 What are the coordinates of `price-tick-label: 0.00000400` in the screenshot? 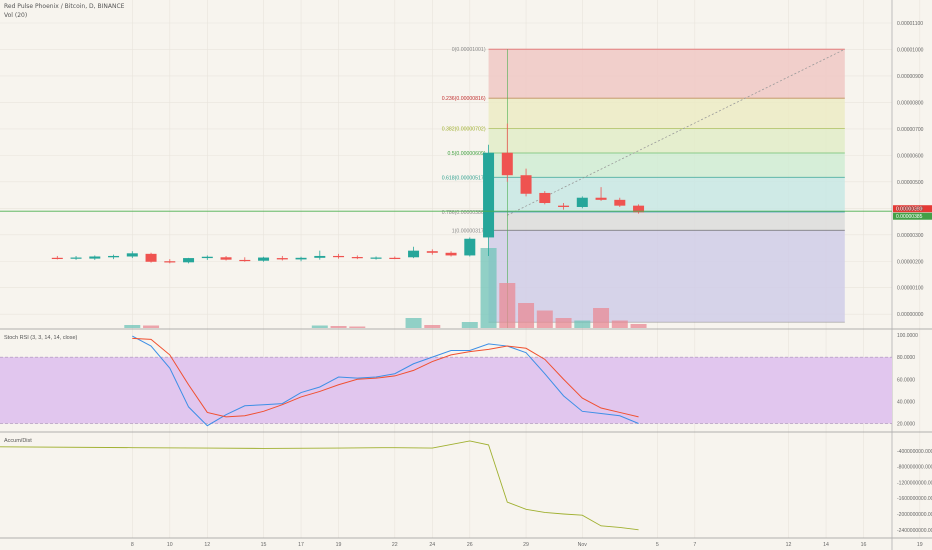 It's located at (910, 209).